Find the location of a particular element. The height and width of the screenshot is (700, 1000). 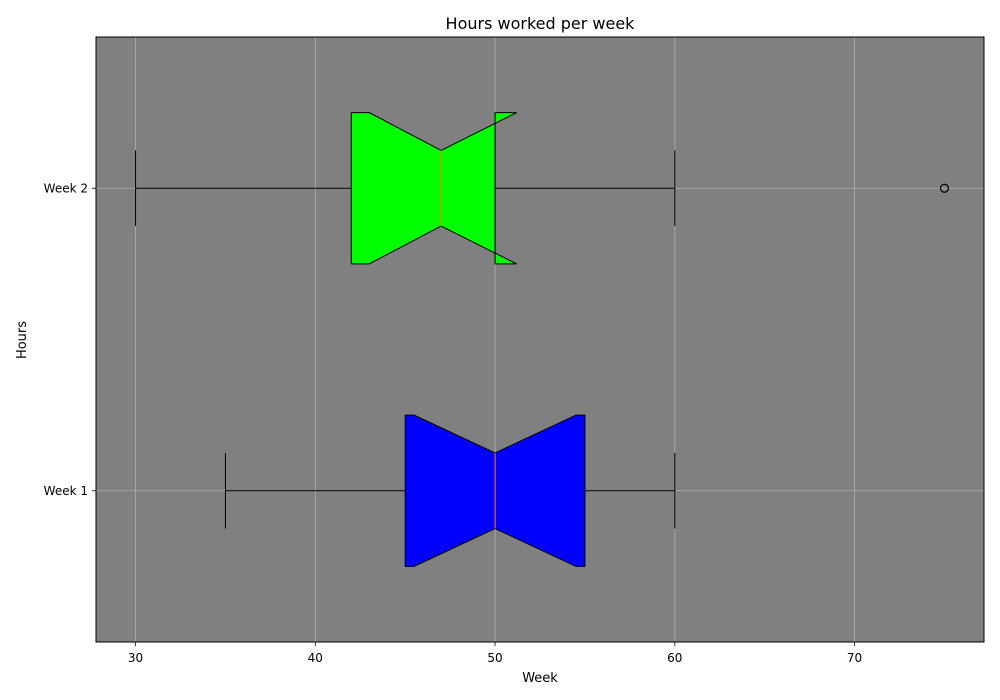

y-tick-label: Week 2 is located at coordinates (66, 188).